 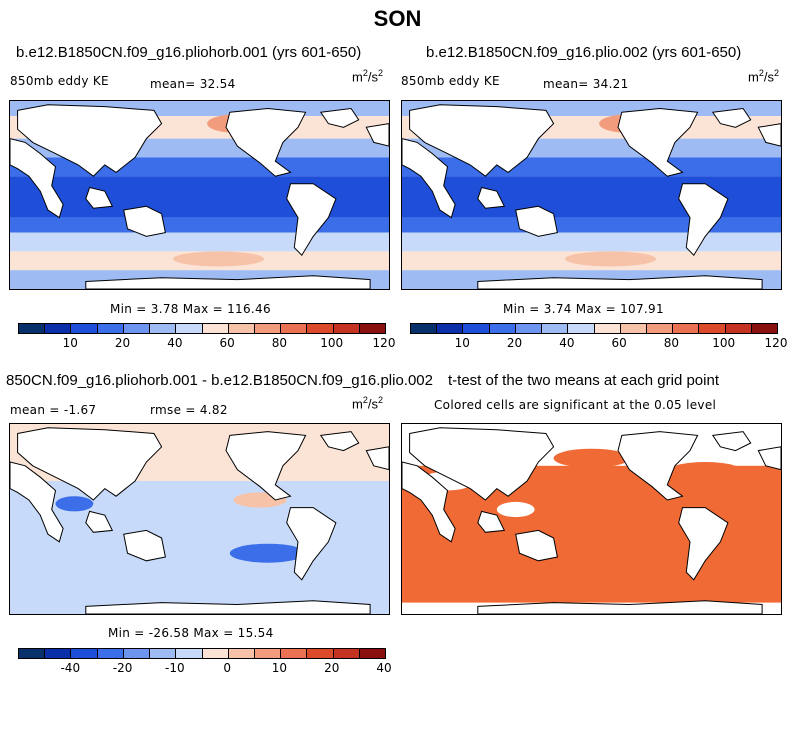 I want to click on panel-1-stats: Min = 3.78 Max = 116.46, so click(x=190, y=309).